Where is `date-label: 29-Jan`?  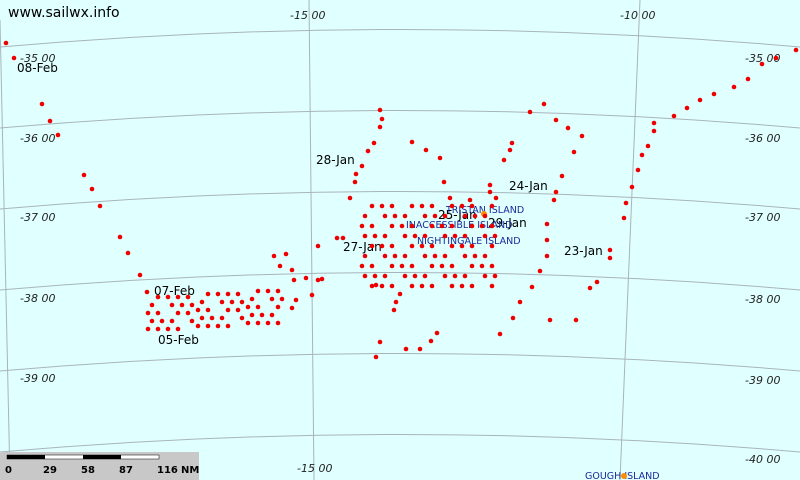
date-label: 29-Jan is located at coordinates (507, 223).